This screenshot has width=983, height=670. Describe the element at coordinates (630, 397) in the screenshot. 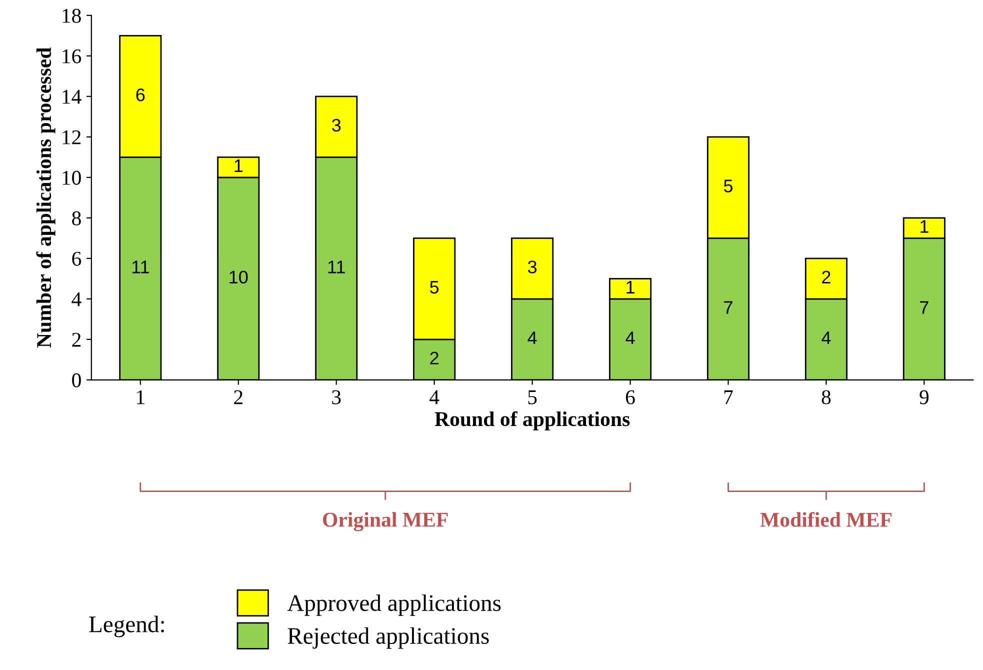

I see `x-tick-label: 6` at that location.